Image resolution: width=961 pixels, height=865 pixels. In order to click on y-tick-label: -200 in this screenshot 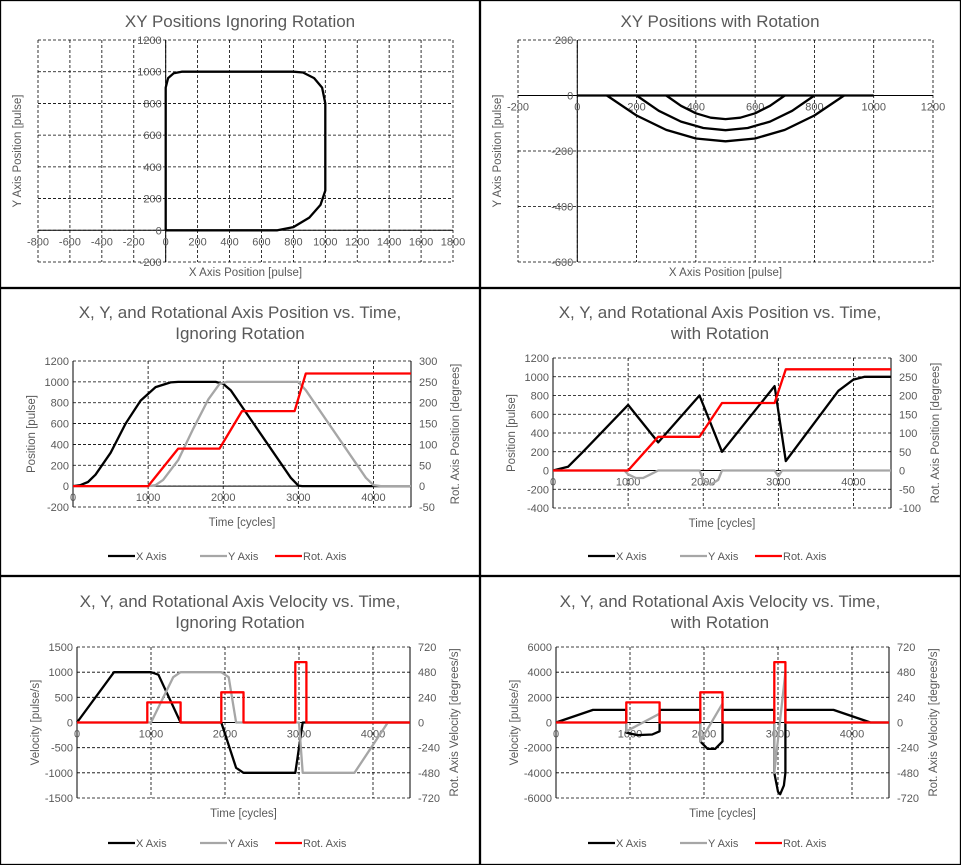, I will do `click(538, 490)`.